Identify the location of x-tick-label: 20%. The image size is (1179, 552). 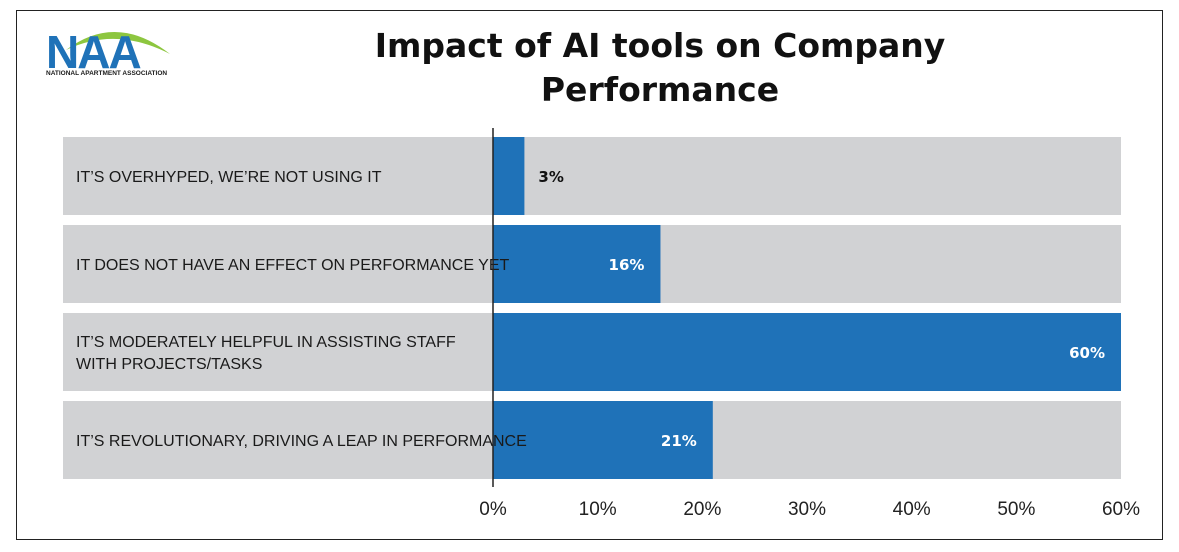
(702, 509).